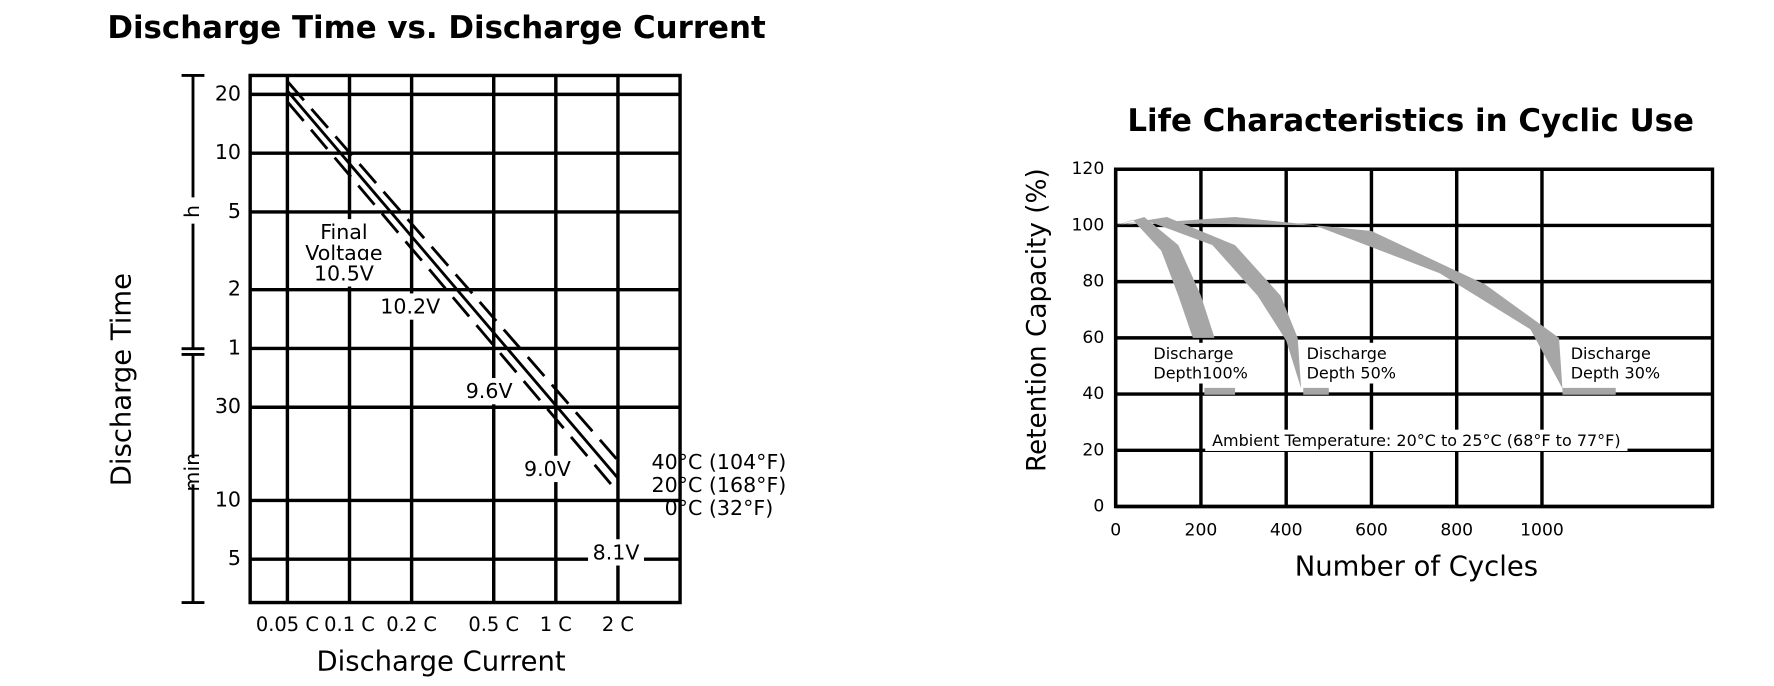 This screenshot has width=1774, height=686. Describe the element at coordinates (234, 289) in the screenshot. I see `y-tick-label: 2` at that location.